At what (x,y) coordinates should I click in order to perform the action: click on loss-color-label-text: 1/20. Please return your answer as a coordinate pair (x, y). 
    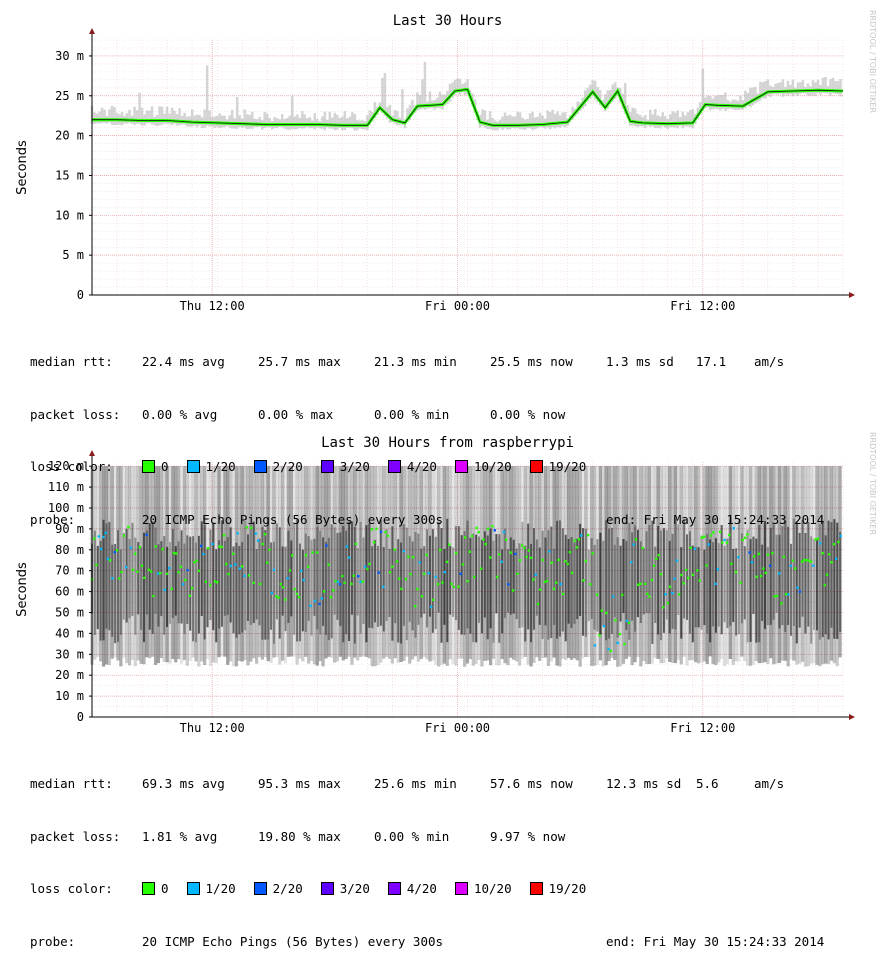
    Looking at the image, I should click on (220, 888).